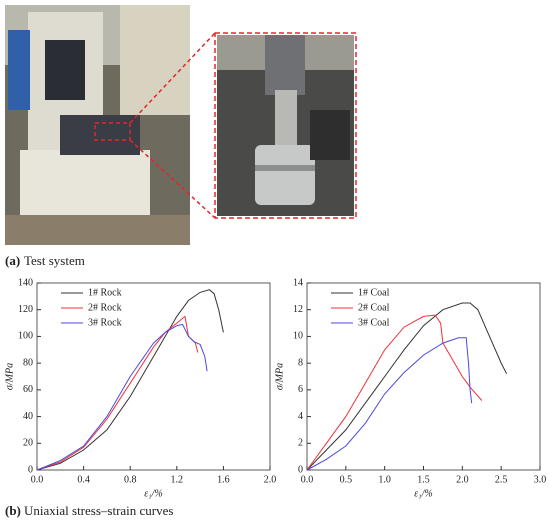 Image resolution: width=550 pixels, height=523 pixels. What do you see at coordinates (83, 479) in the screenshot?
I see `x-tick-label: 0.4` at bounding box center [83, 479].